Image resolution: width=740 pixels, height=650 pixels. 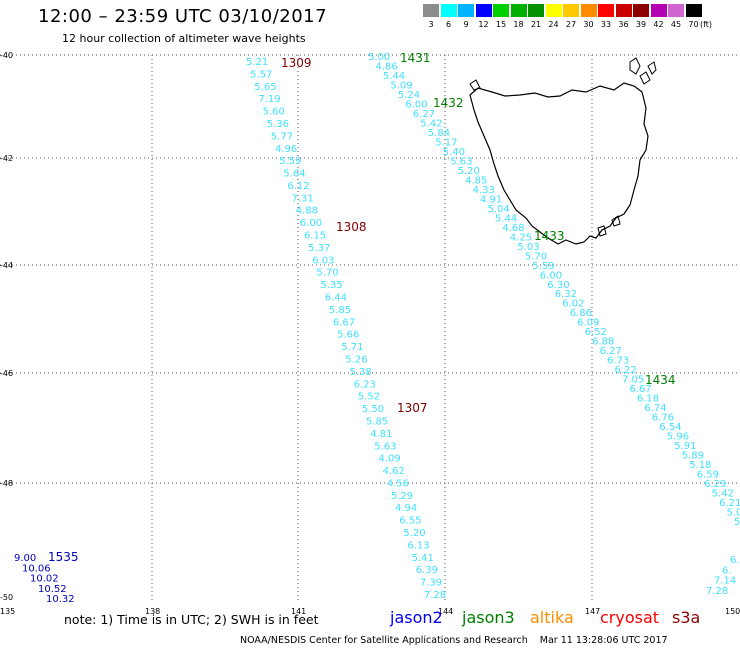 I want to click on pass-number: 1432, so click(x=448, y=103).